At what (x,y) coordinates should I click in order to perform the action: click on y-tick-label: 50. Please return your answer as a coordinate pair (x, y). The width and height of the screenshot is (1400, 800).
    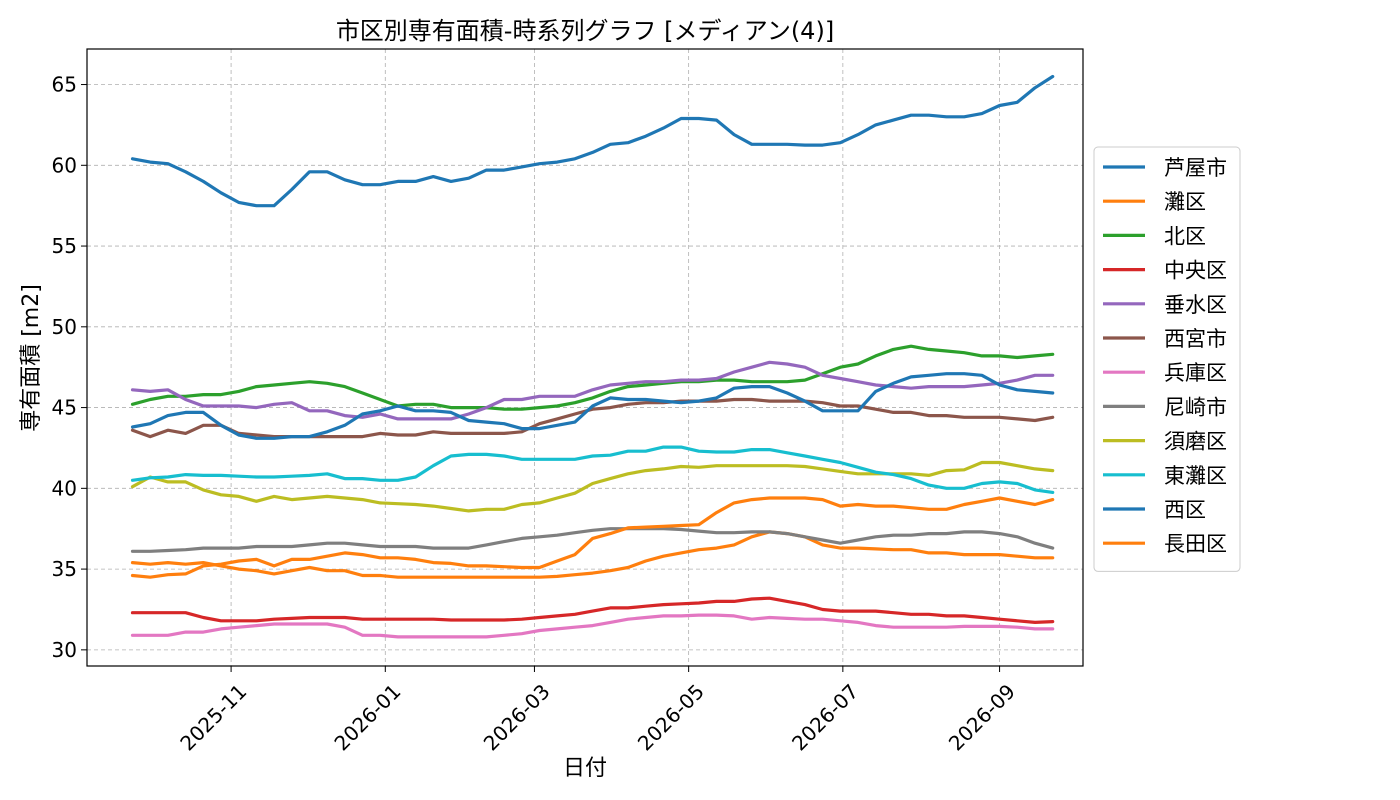
    Looking at the image, I should click on (64, 327).